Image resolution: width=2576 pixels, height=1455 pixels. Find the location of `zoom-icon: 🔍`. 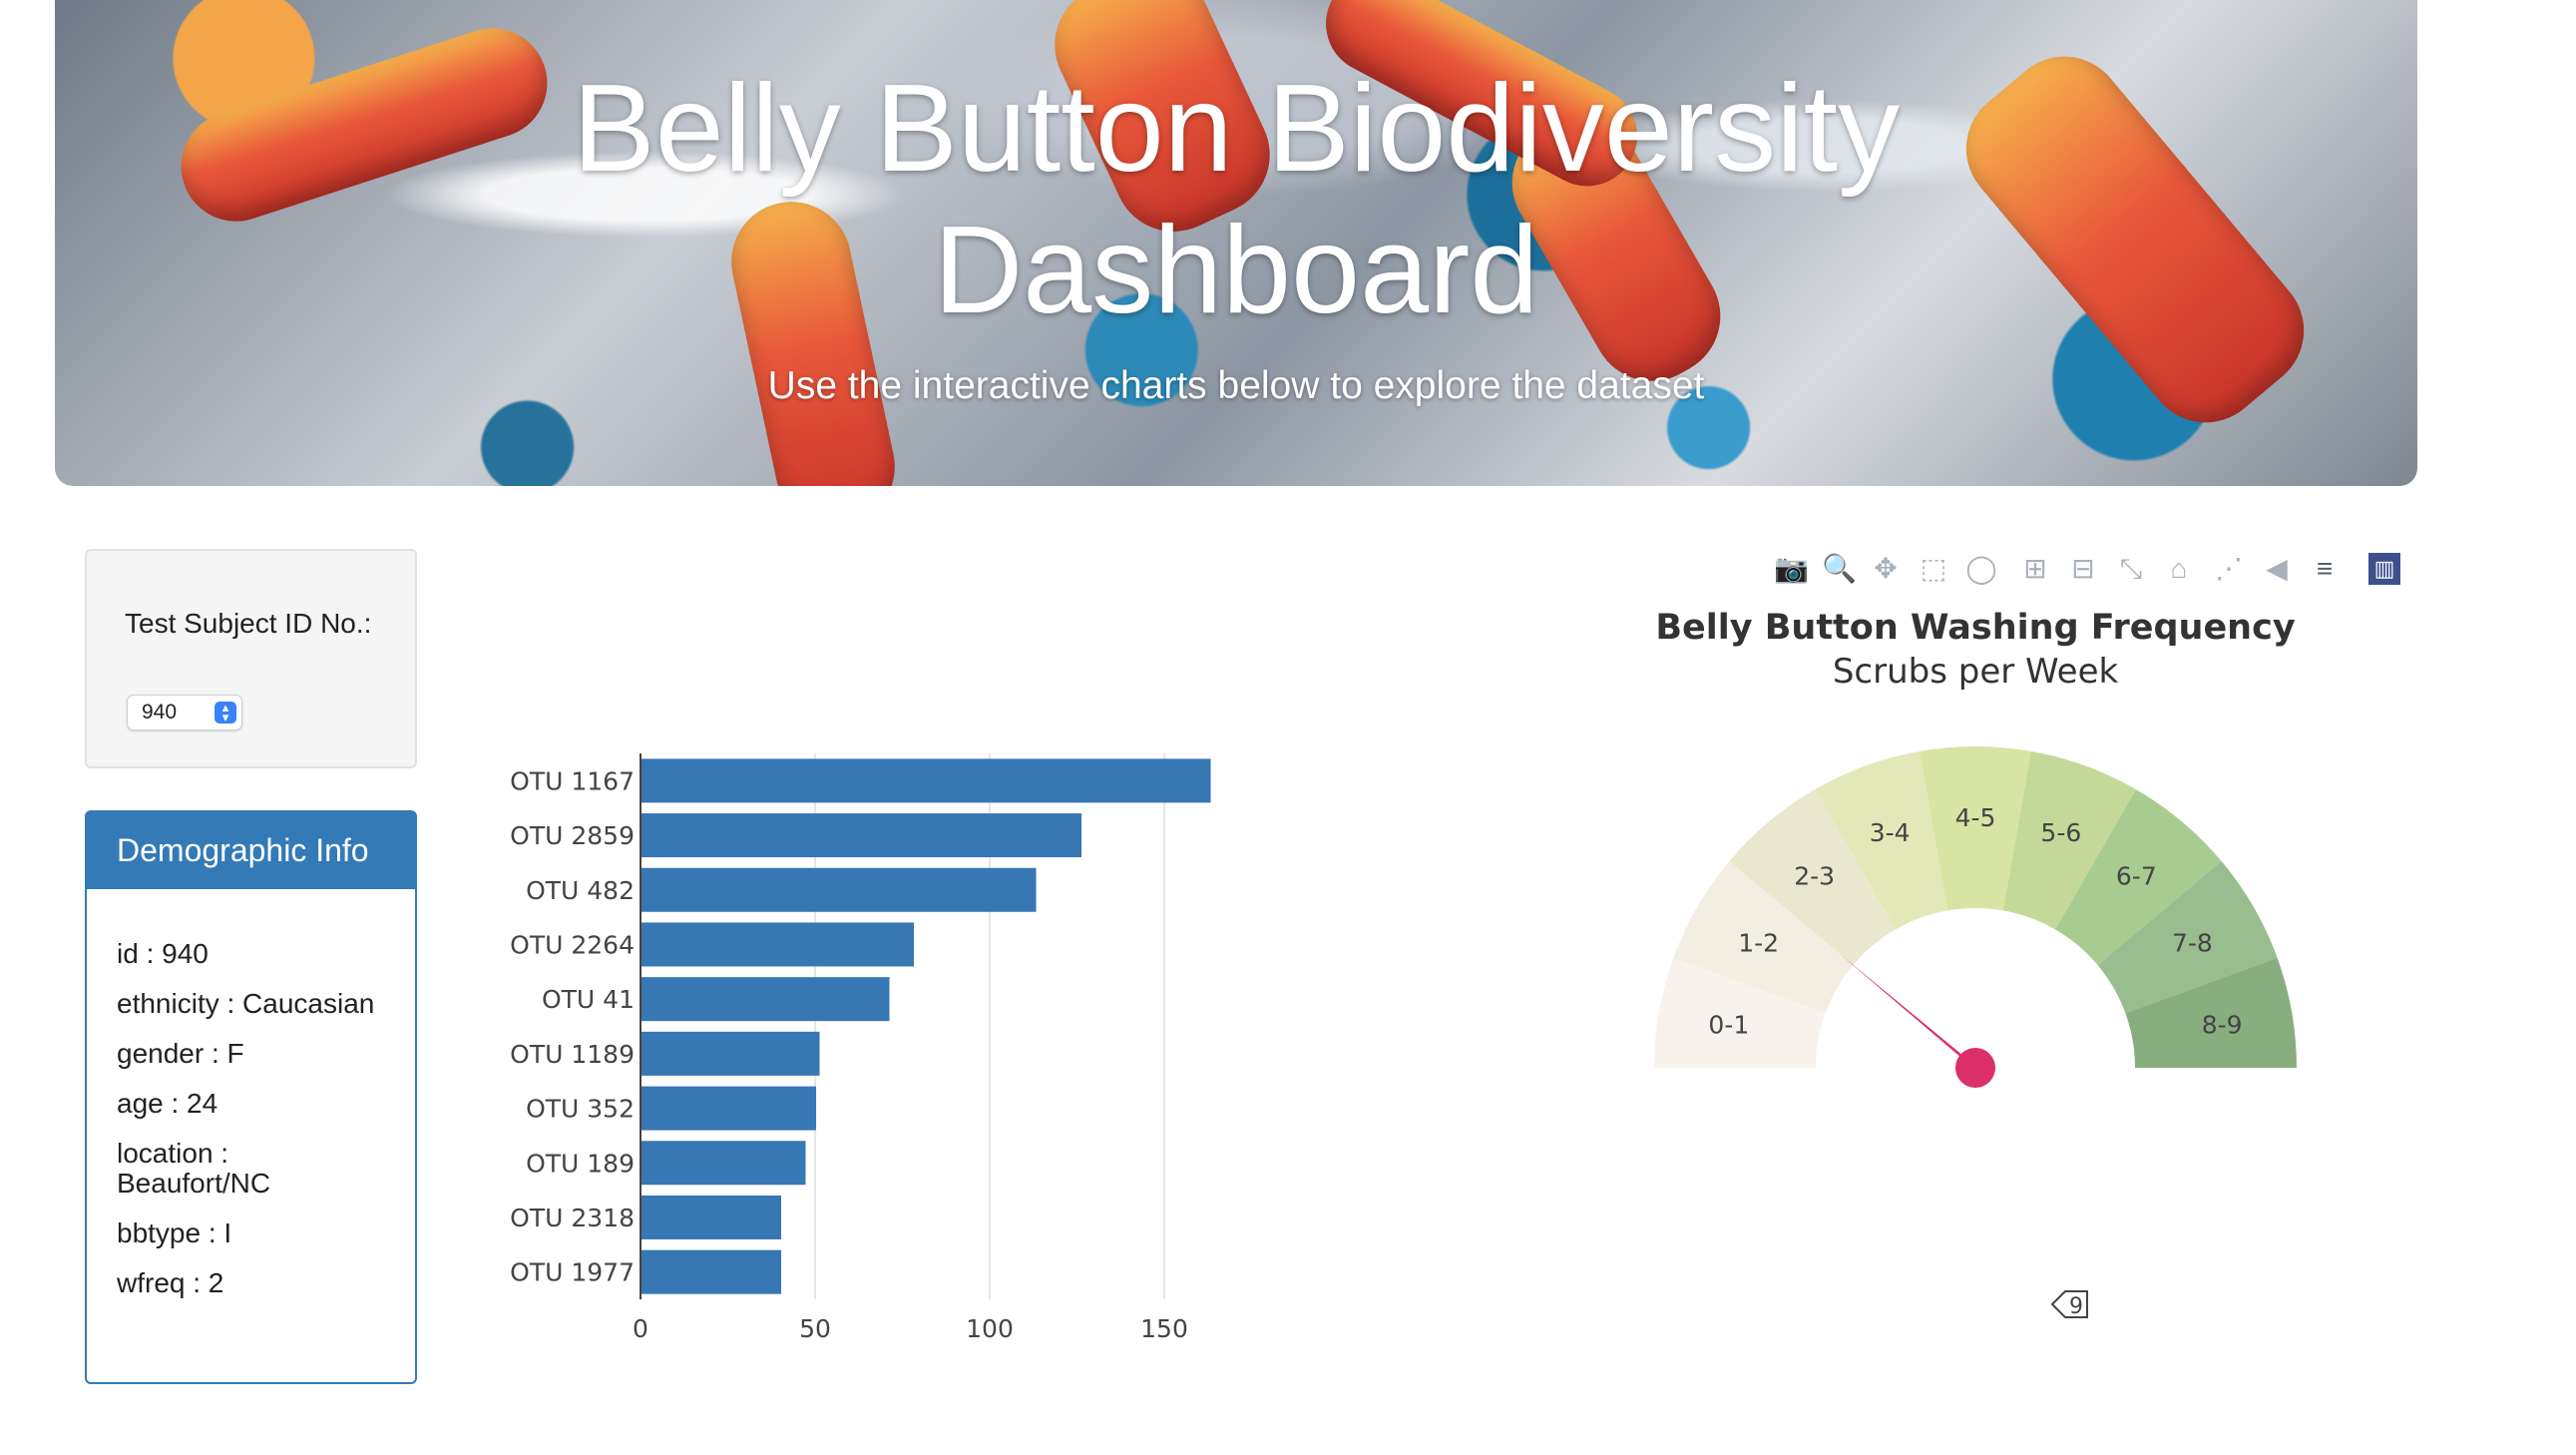

zoom-icon: 🔍 is located at coordinates (1839, 568).